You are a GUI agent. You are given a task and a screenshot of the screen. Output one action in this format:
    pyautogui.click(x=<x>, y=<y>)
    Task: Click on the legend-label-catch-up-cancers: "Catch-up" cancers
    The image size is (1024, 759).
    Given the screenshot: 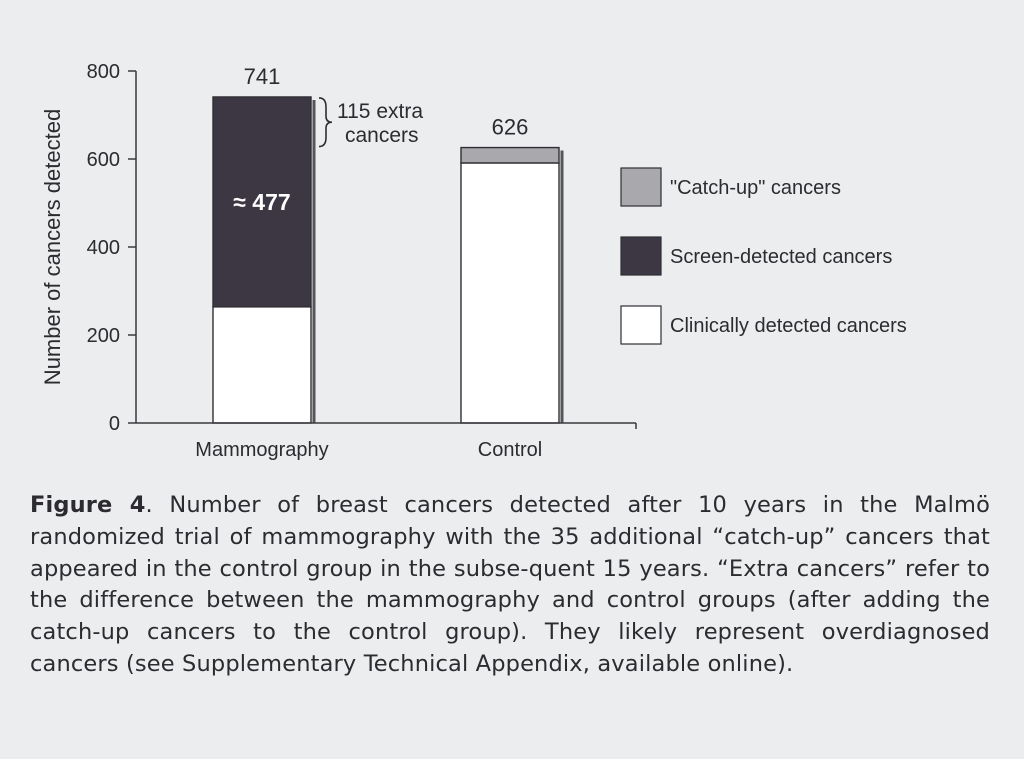 What is the action you would take?
    pyautogui.click(x=755, y=188)
    